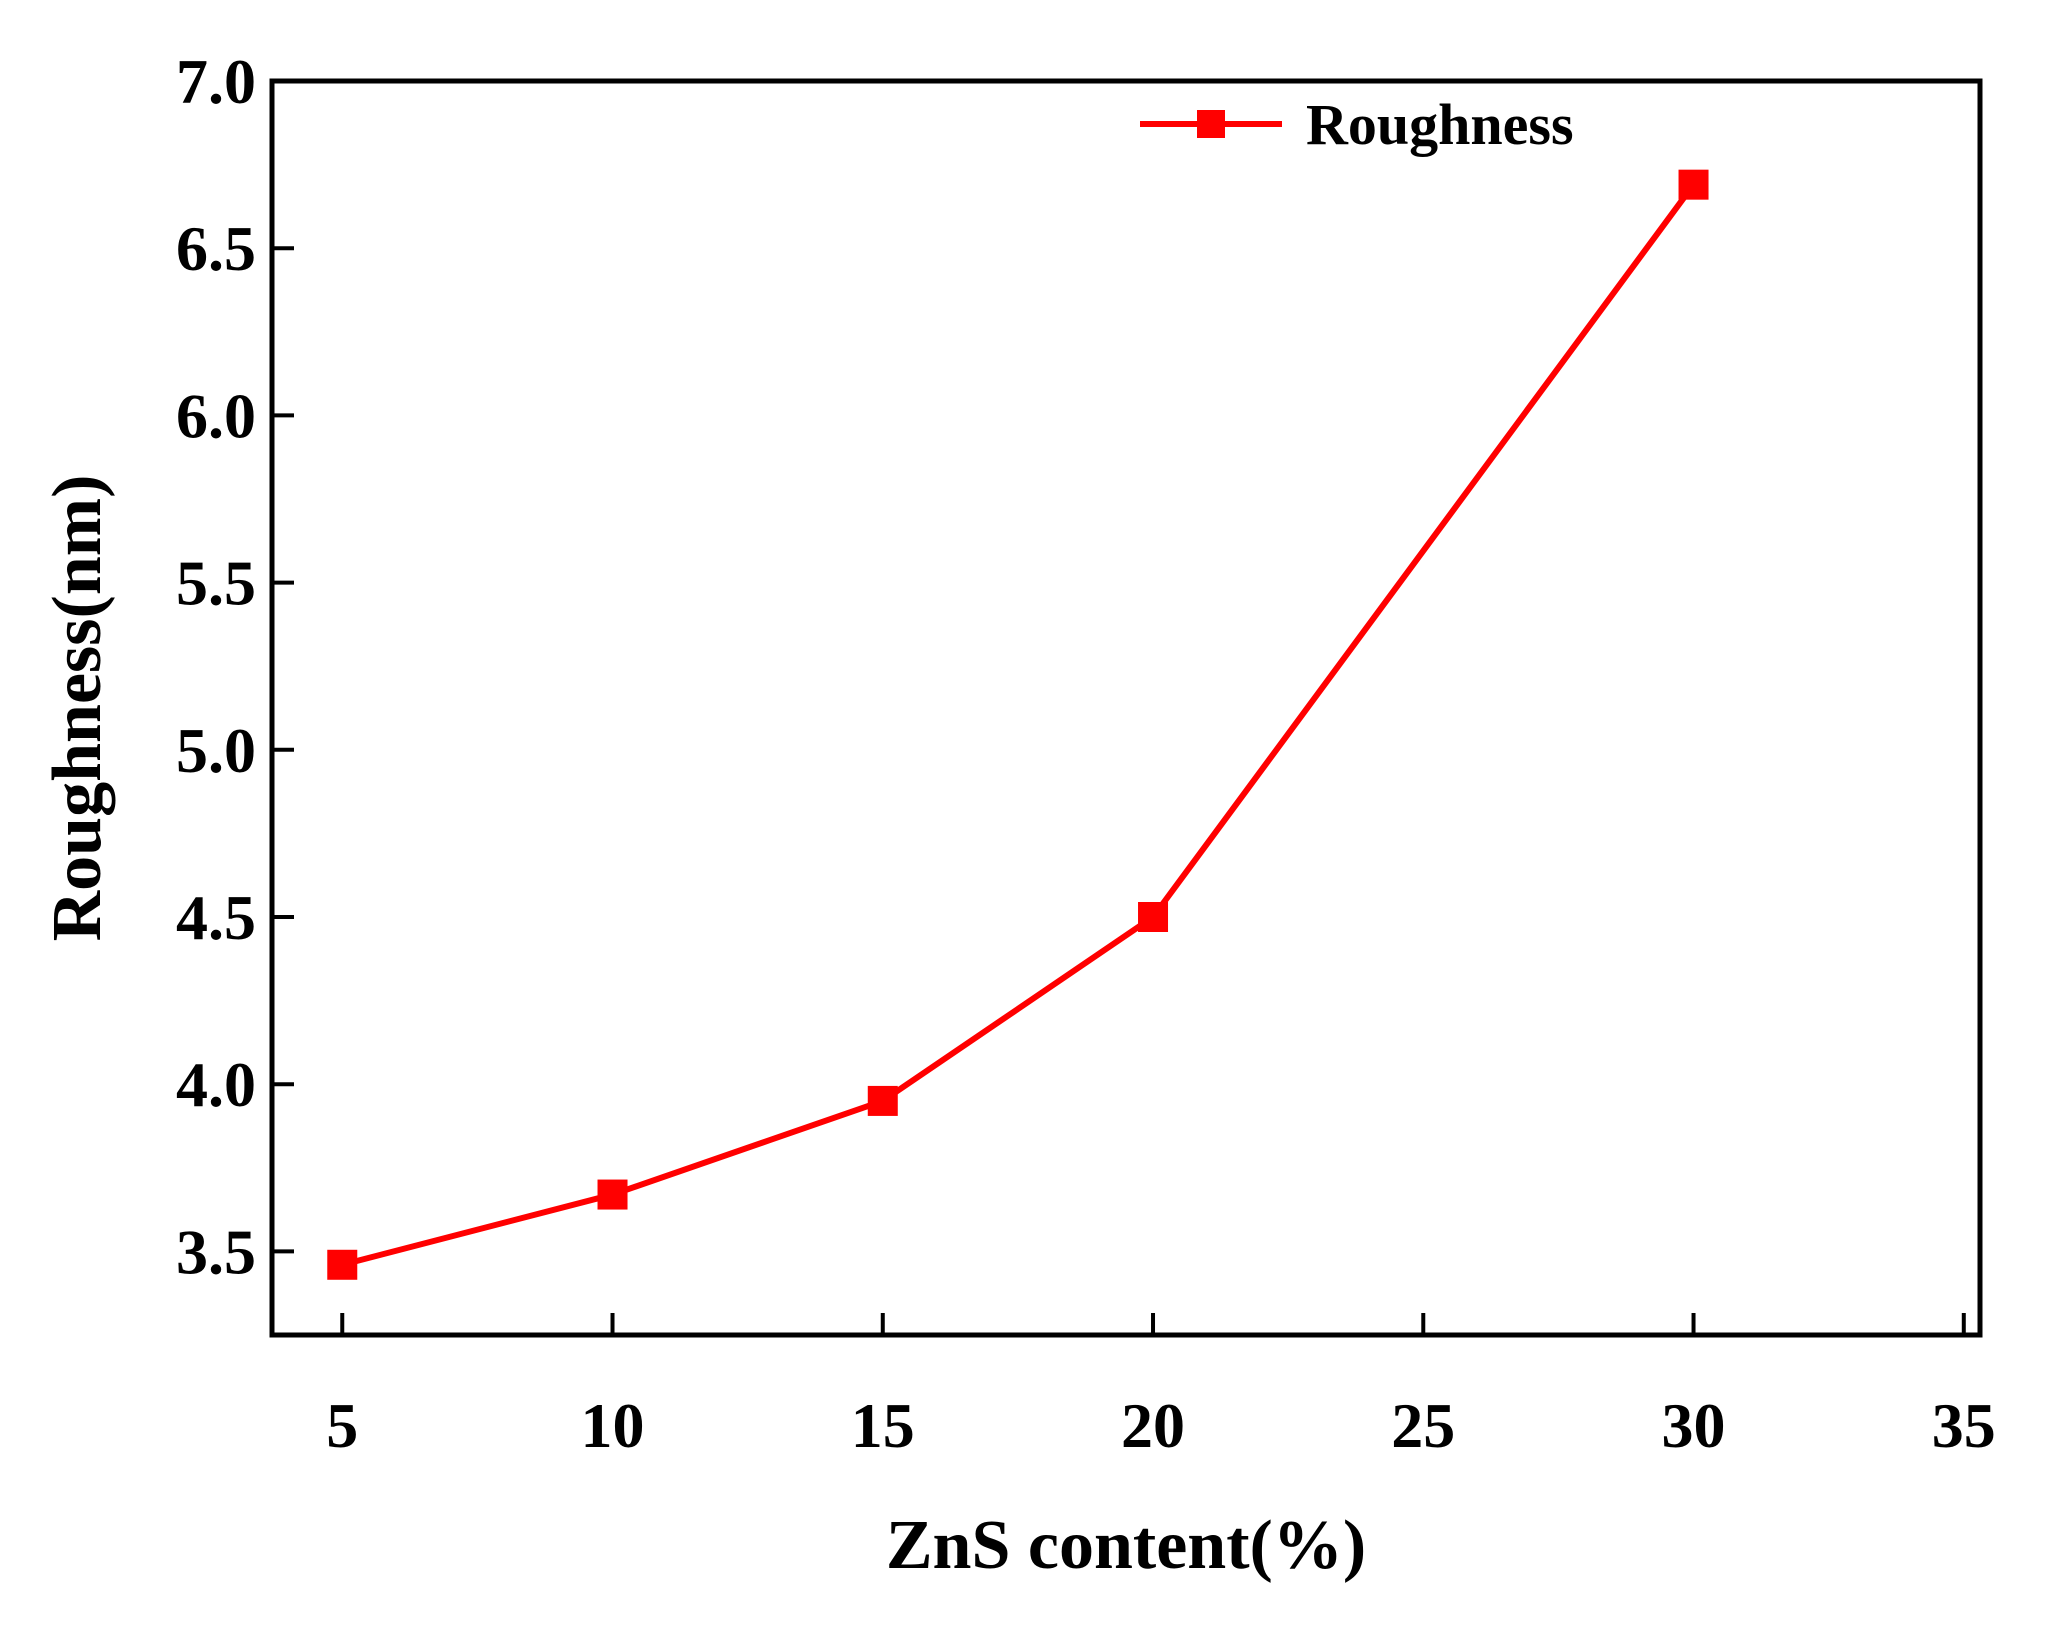 The image size is (2062, 1631). I want to click on y-tick-label: 4.0, so click(216, 1084).